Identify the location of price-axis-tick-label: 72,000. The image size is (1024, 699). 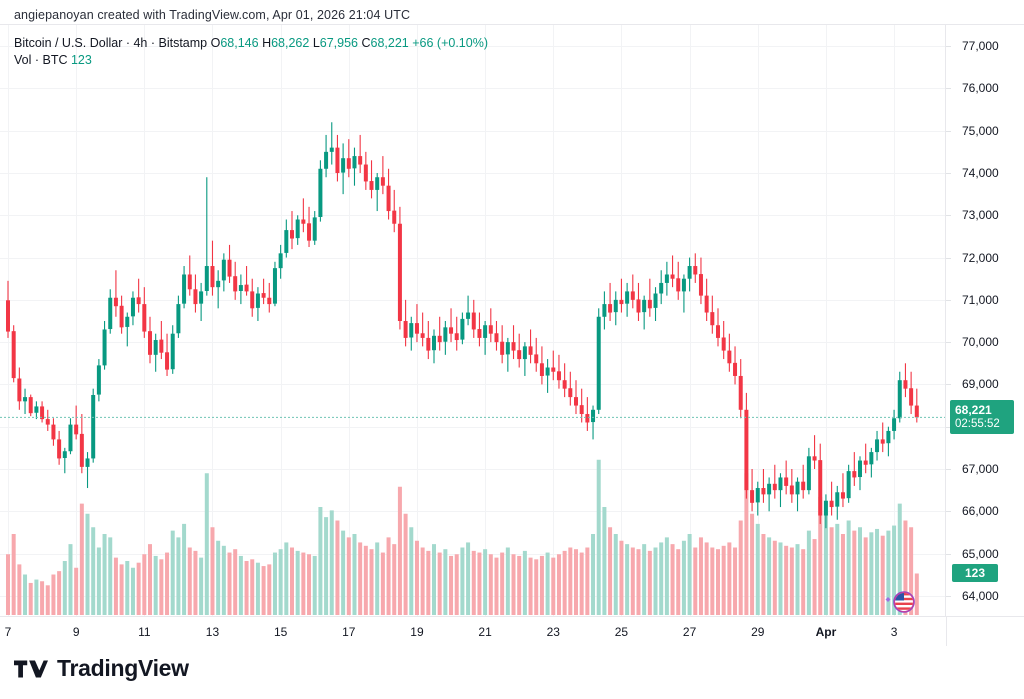
(980, 257).